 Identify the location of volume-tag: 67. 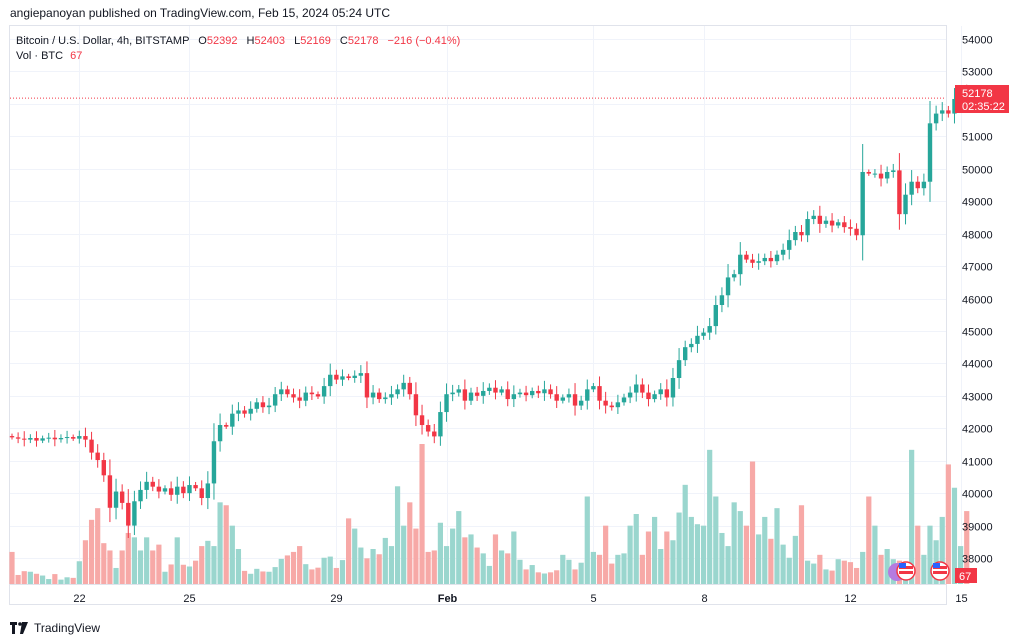
(966, 575).